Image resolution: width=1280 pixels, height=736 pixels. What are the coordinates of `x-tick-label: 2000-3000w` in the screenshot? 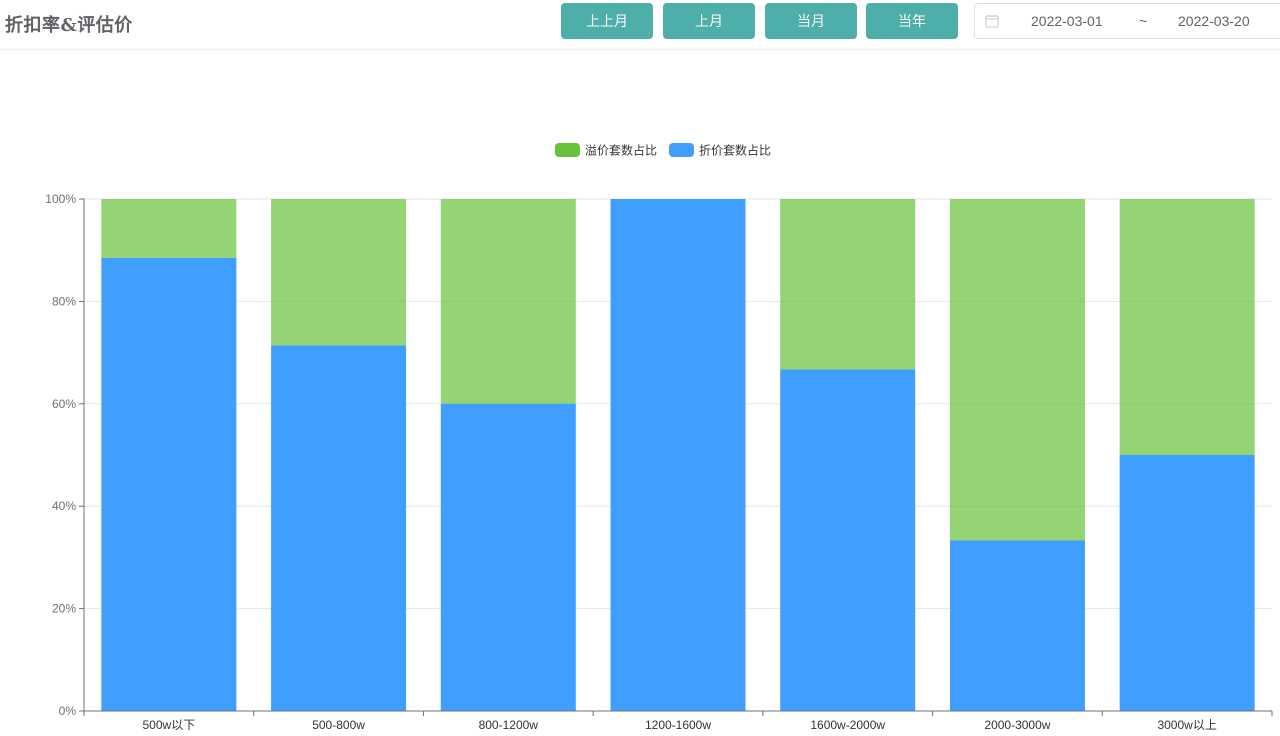 It's located at (1017, 725).